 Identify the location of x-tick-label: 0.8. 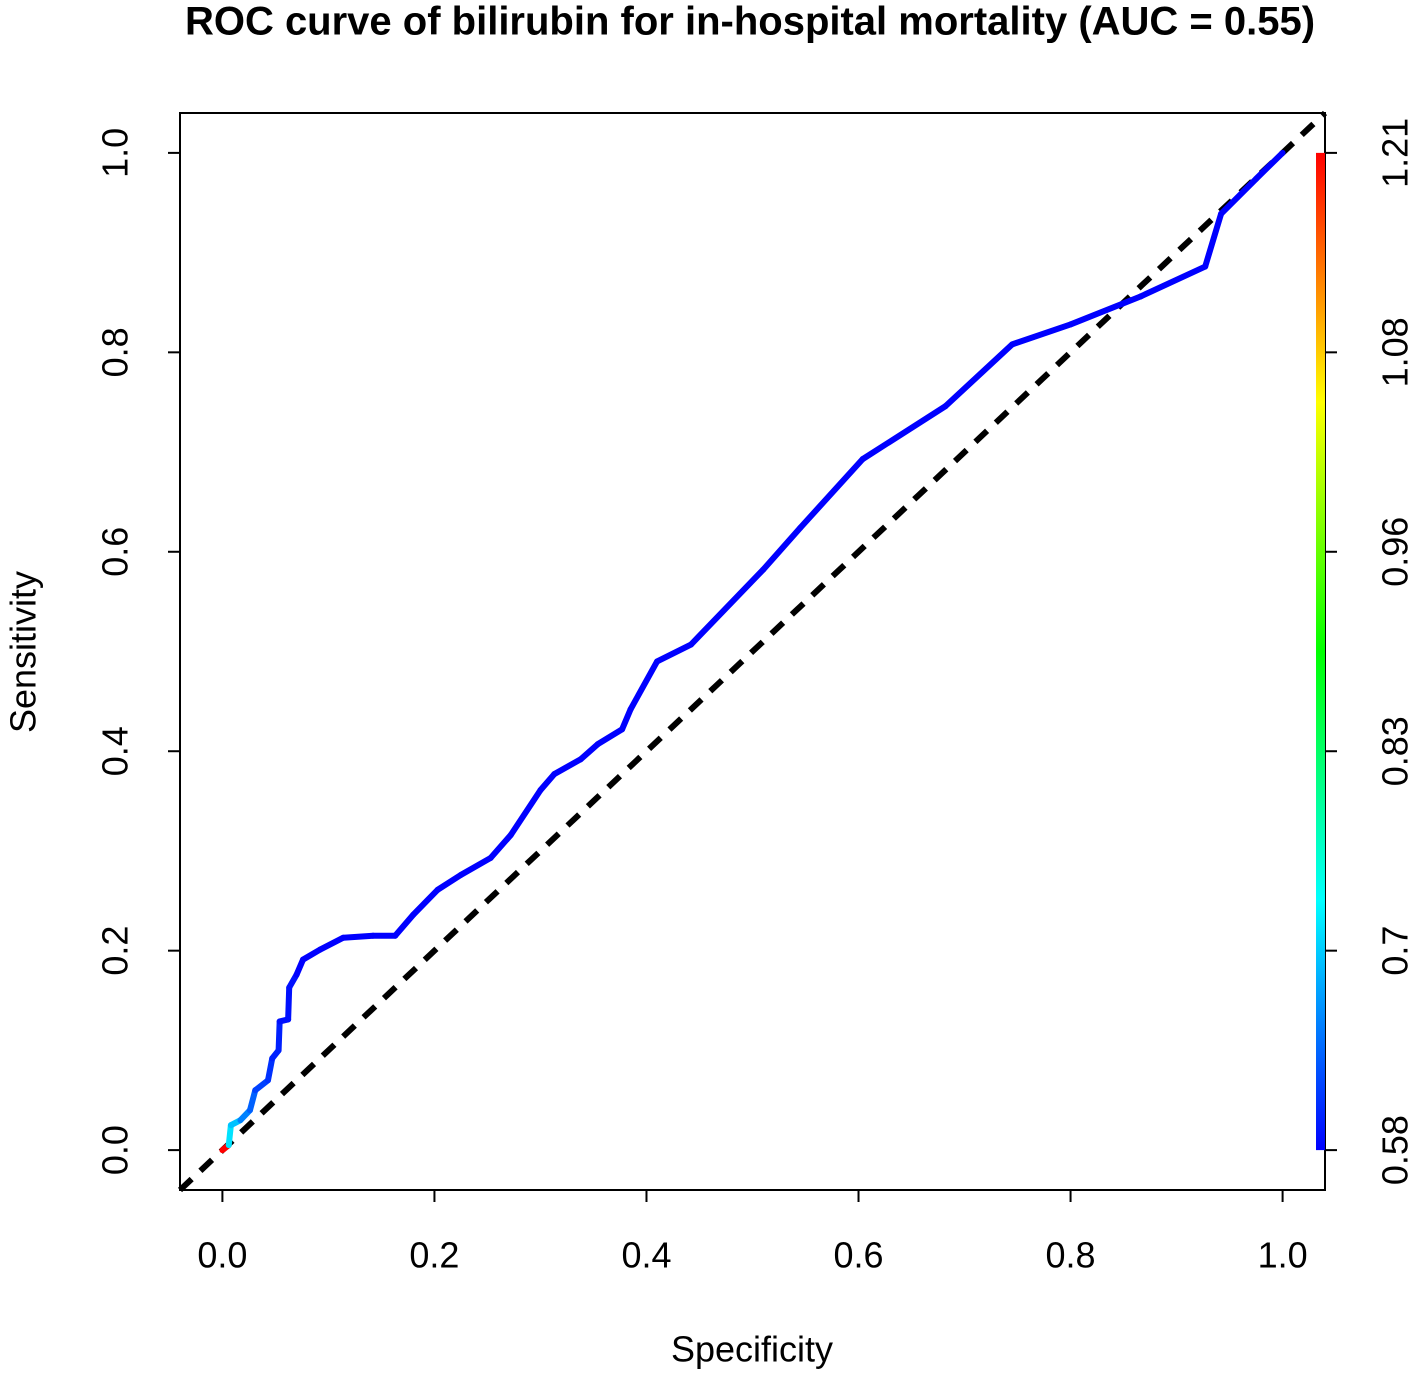
(1071, 1255).